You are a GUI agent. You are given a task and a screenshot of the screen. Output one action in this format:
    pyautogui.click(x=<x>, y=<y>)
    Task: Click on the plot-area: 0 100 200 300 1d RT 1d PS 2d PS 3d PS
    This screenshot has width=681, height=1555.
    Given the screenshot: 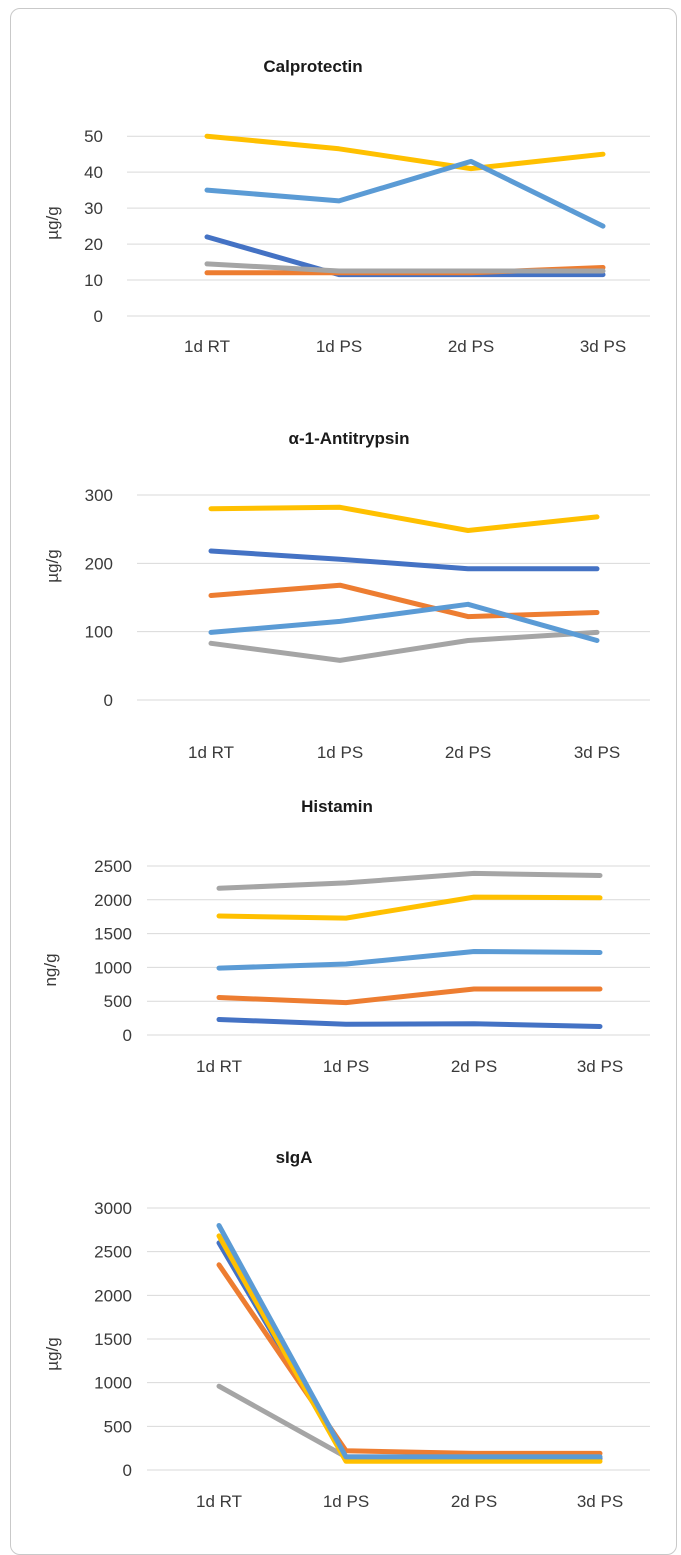 What is the action you would take?
    pyautogui.click(x=367, y=624)
    